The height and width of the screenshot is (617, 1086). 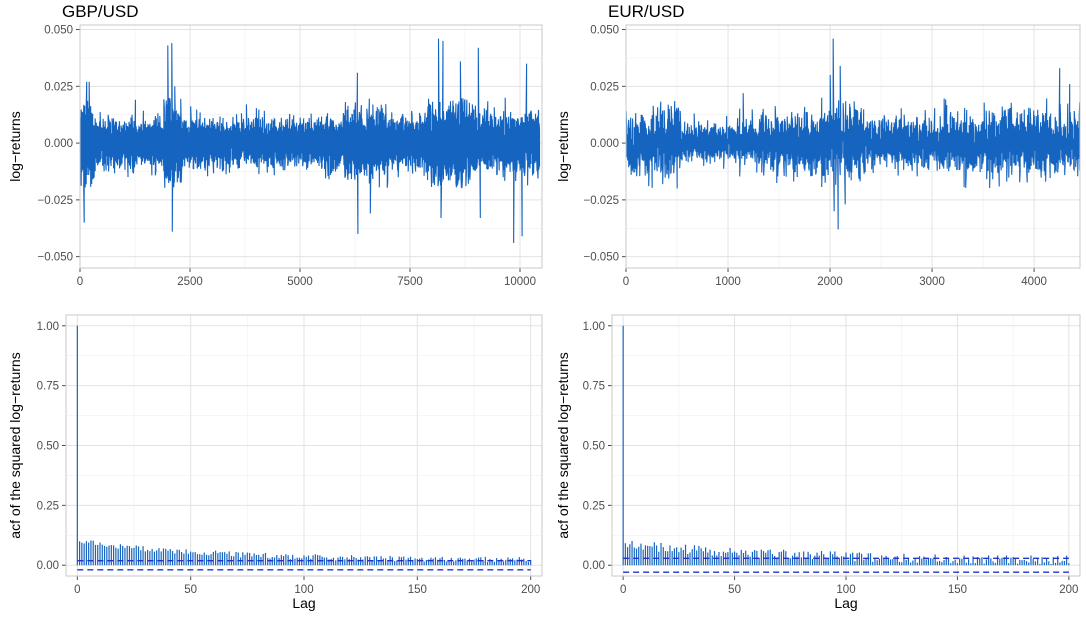 I want to click on panel-title: EUR/USD, so click(x=646, y=11).